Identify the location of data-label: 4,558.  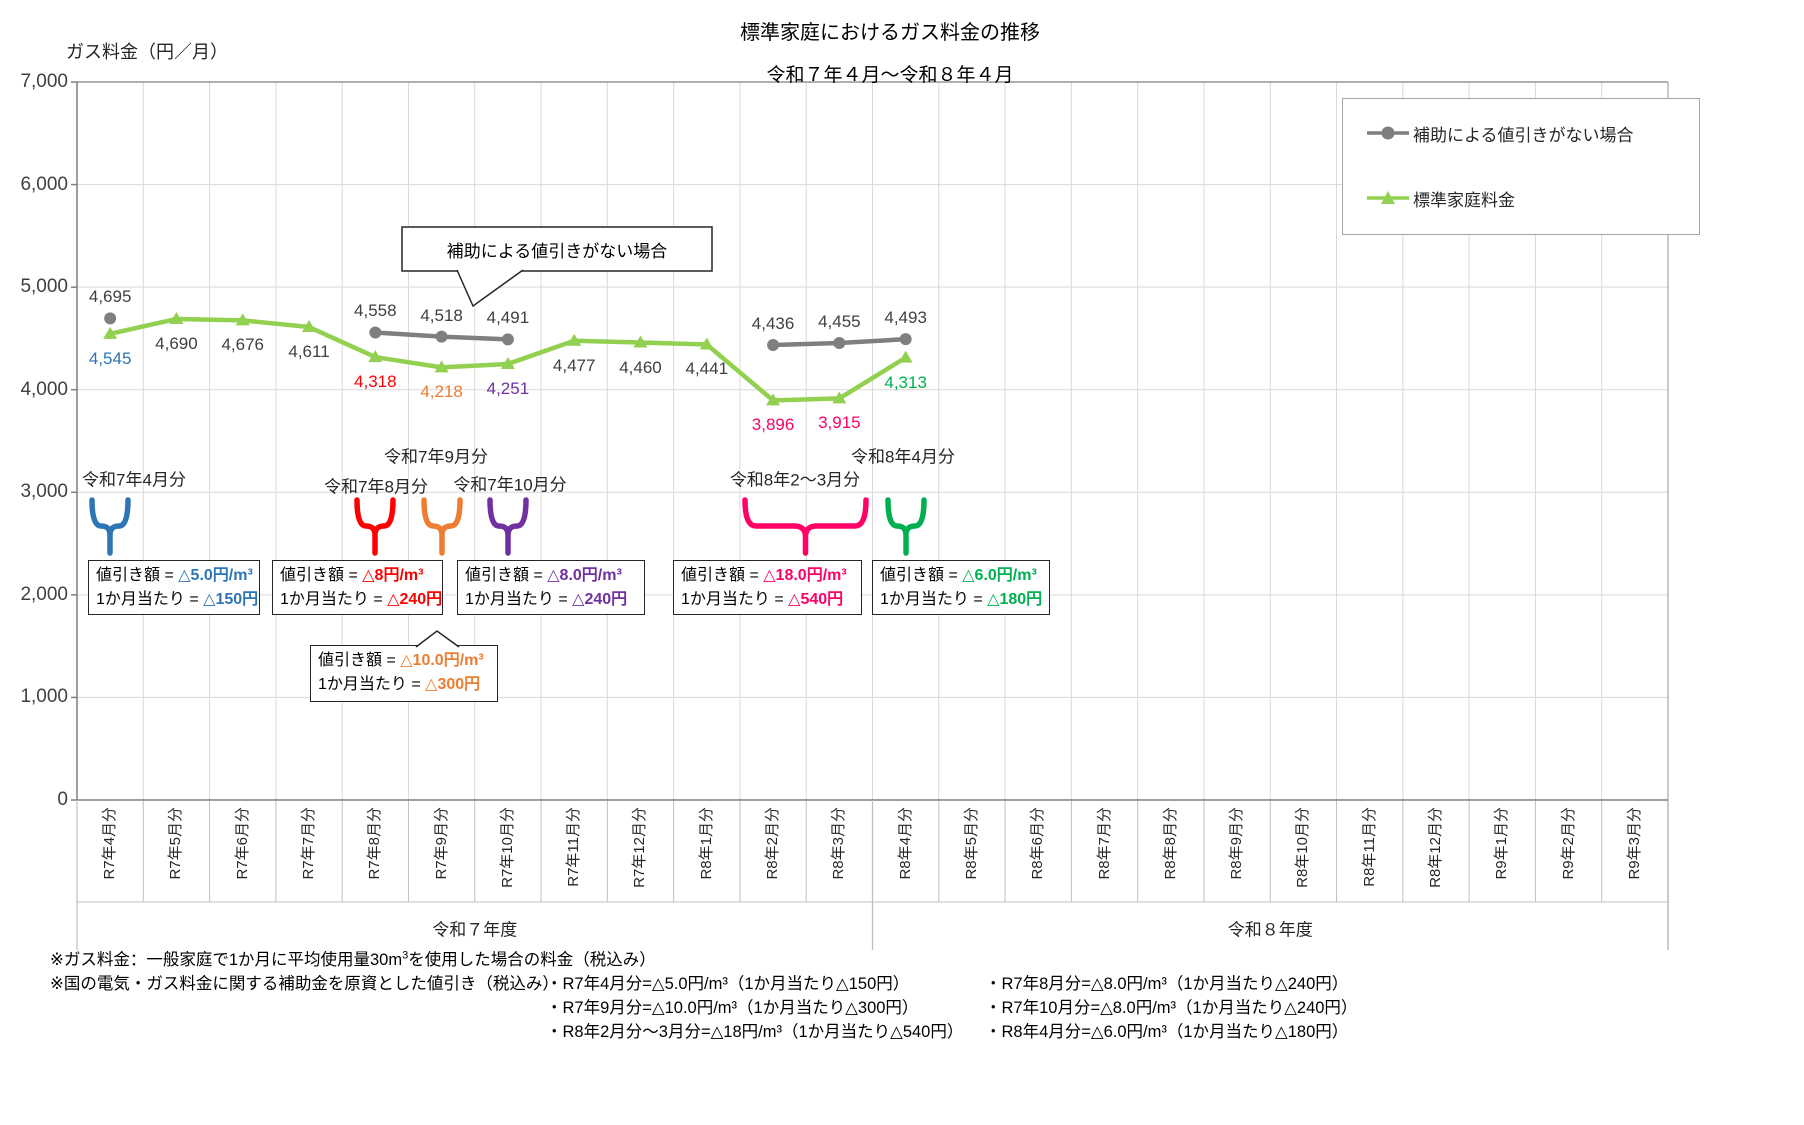
(375, 311).